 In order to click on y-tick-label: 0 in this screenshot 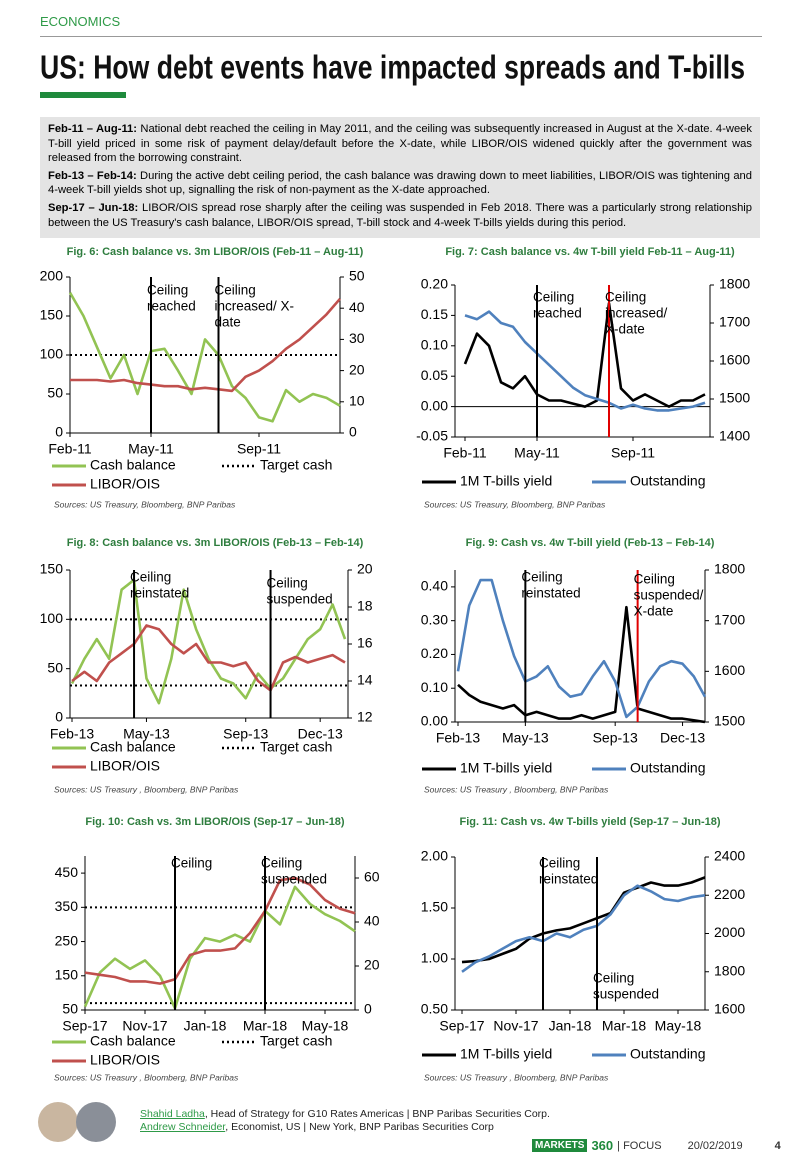, I will do `click(59, 432)`.